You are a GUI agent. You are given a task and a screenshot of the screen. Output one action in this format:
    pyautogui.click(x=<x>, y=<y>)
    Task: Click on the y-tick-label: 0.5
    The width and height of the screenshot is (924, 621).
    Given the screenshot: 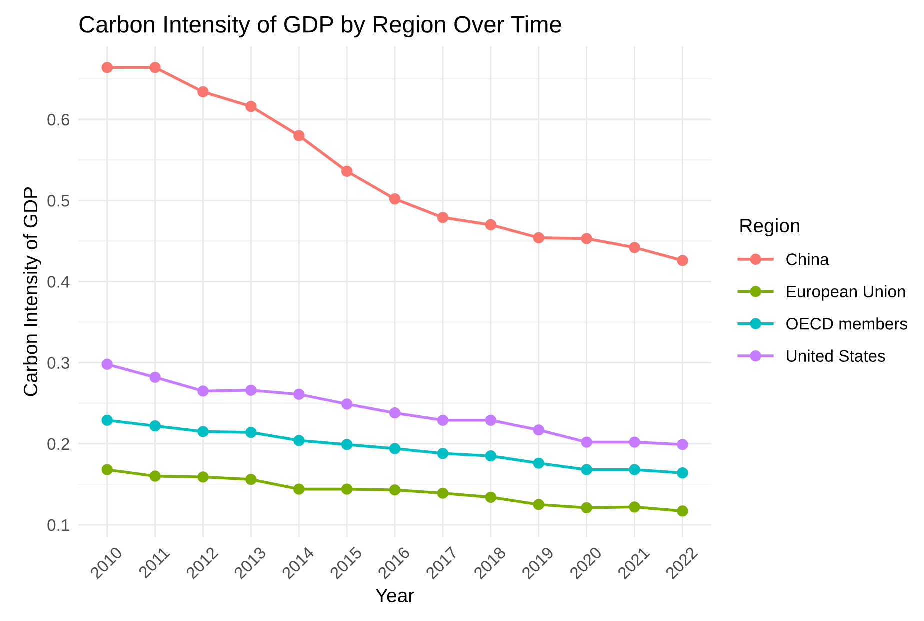 What is the action you would take?
    pyautogui.click(x=59, y=201)
    